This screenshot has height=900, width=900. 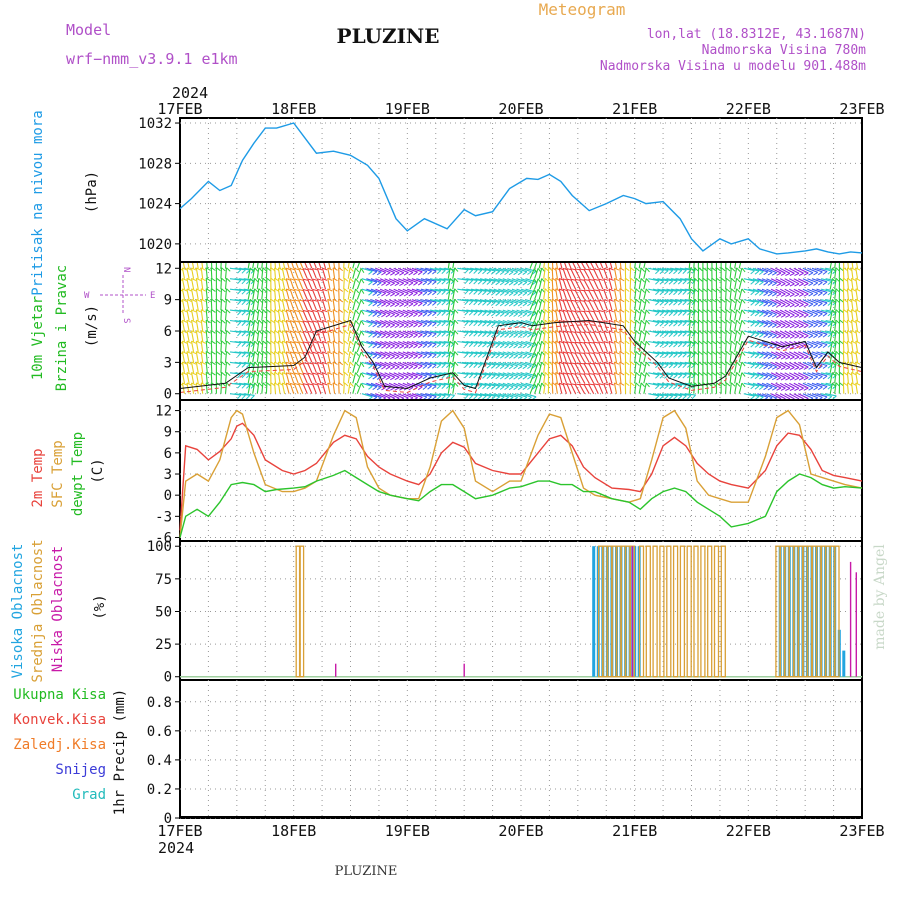 What do you see at coordinates (733, 66) in the screenshot?
I see `model-altitude-label: Nadmorska Visina u modelu 901.488m` at bounding box center [733, 66].